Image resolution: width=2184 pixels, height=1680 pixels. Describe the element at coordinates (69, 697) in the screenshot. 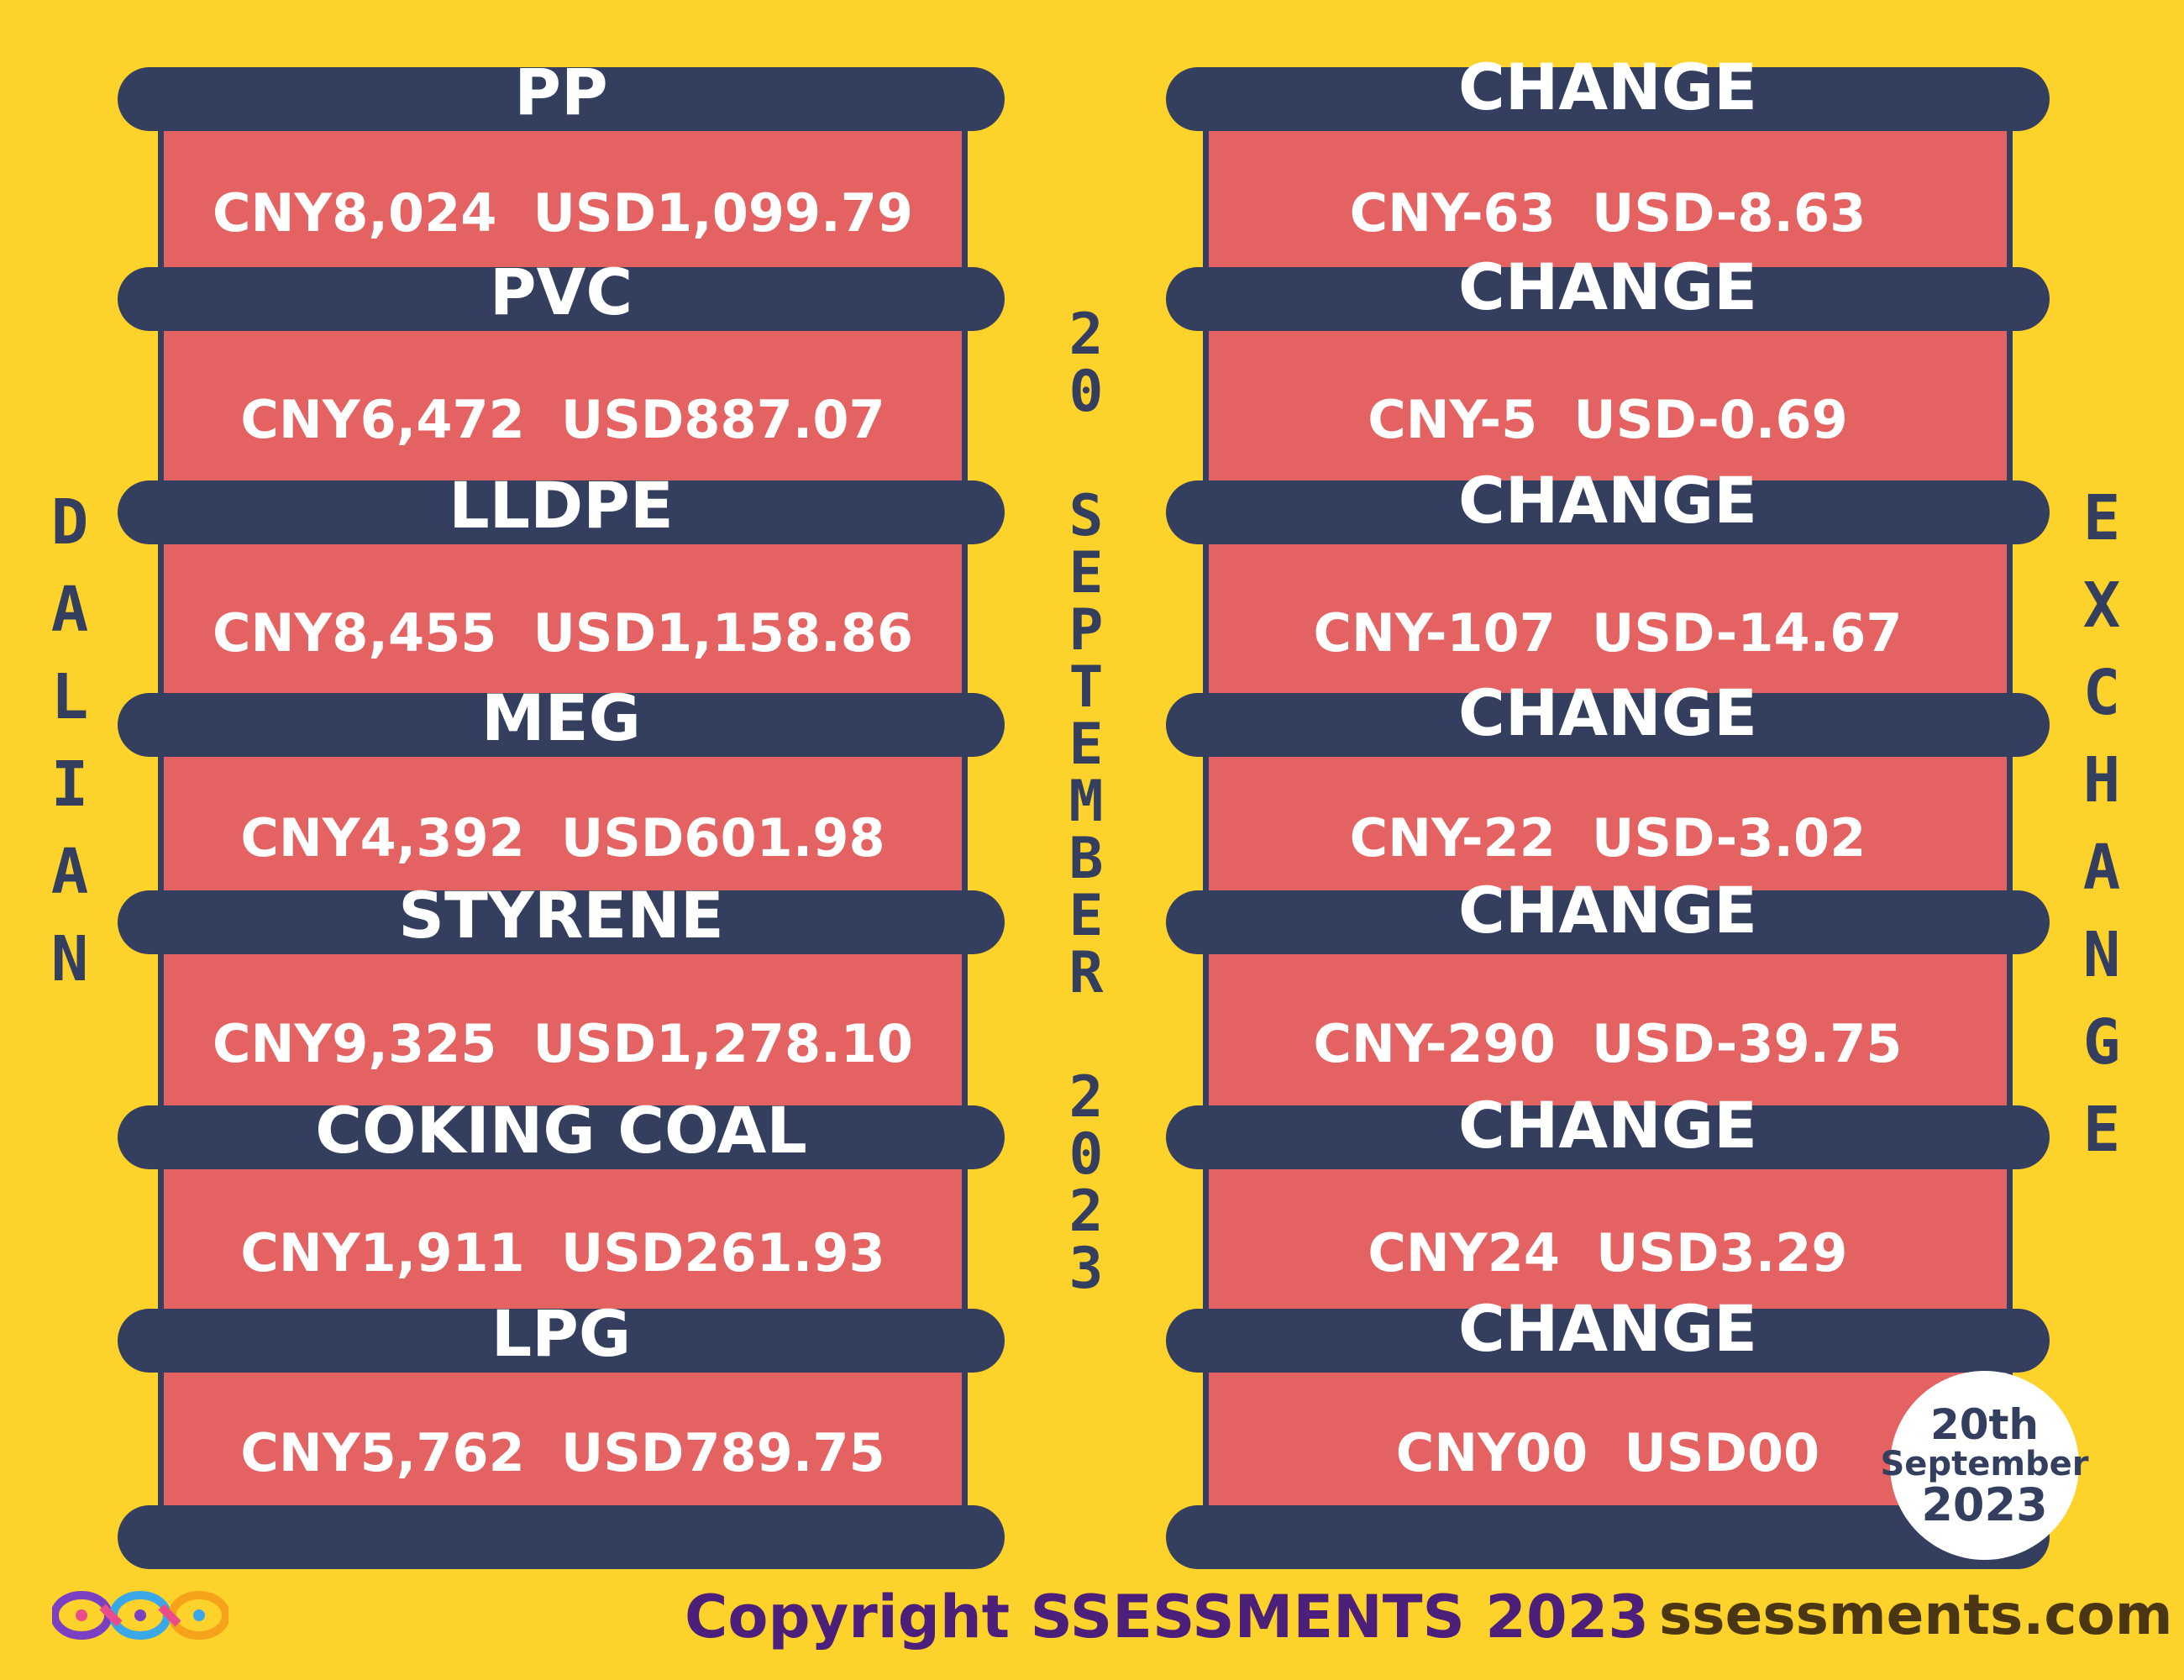

I see `left-label-letter: L` at that location.